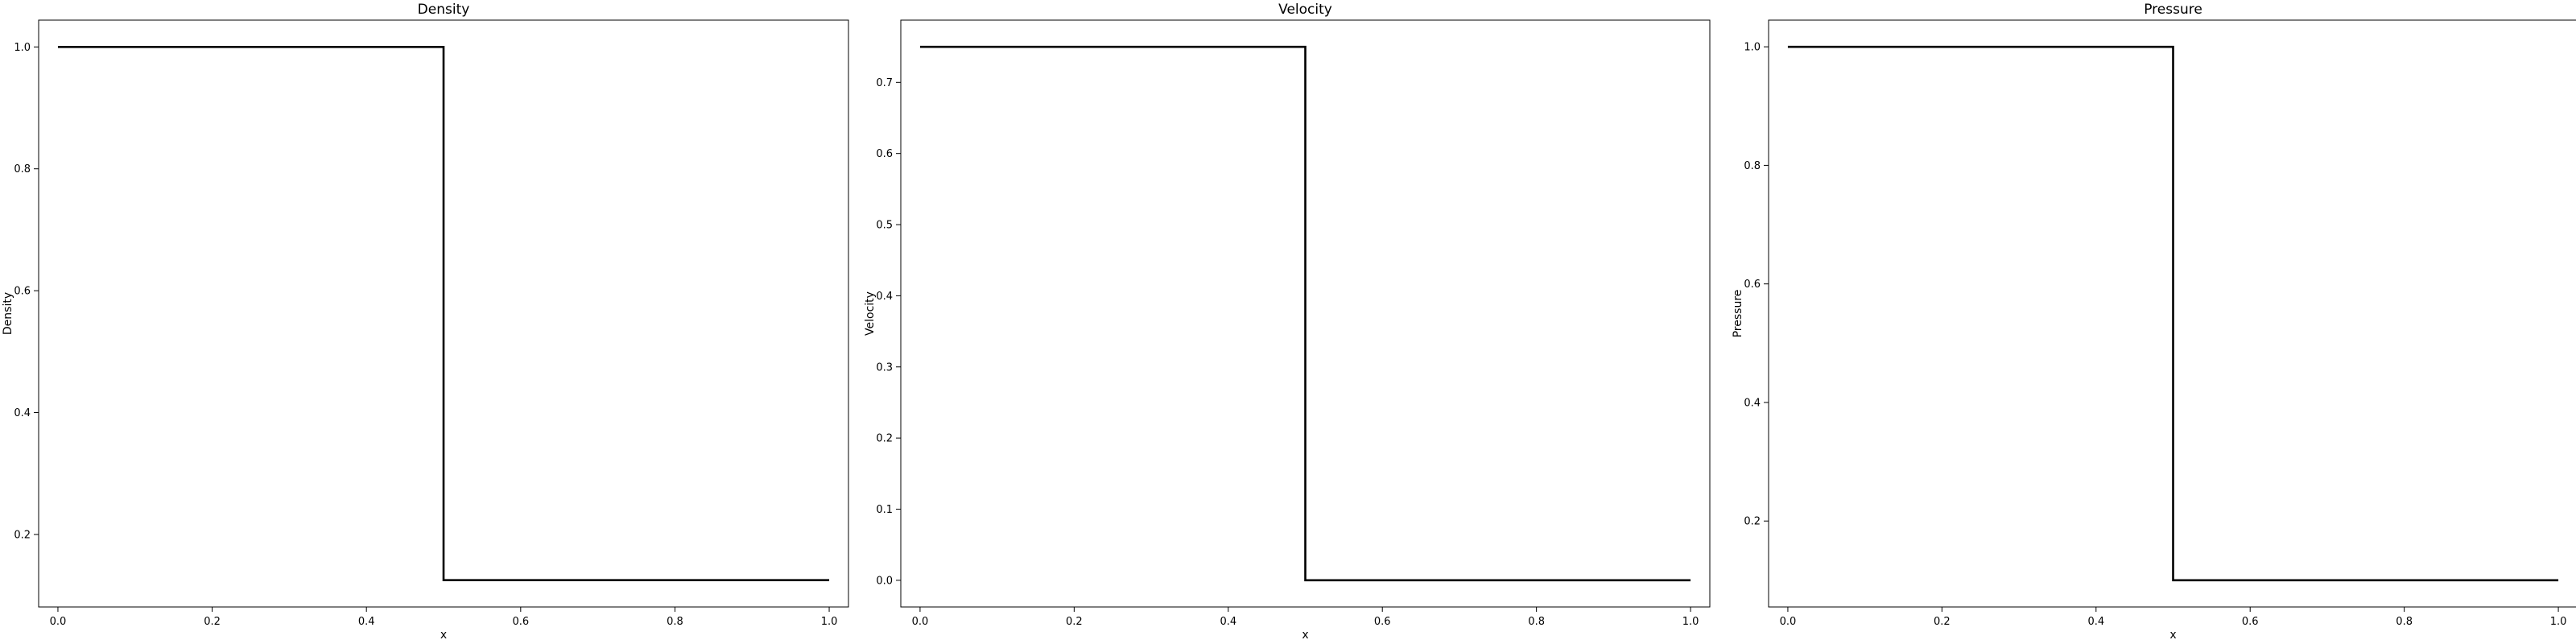 The height and width of the screenshot is (644, 2576). Describe the element at coordinates (8, 313) in the screenshot. I see `y-axis-label: Density` at that location.